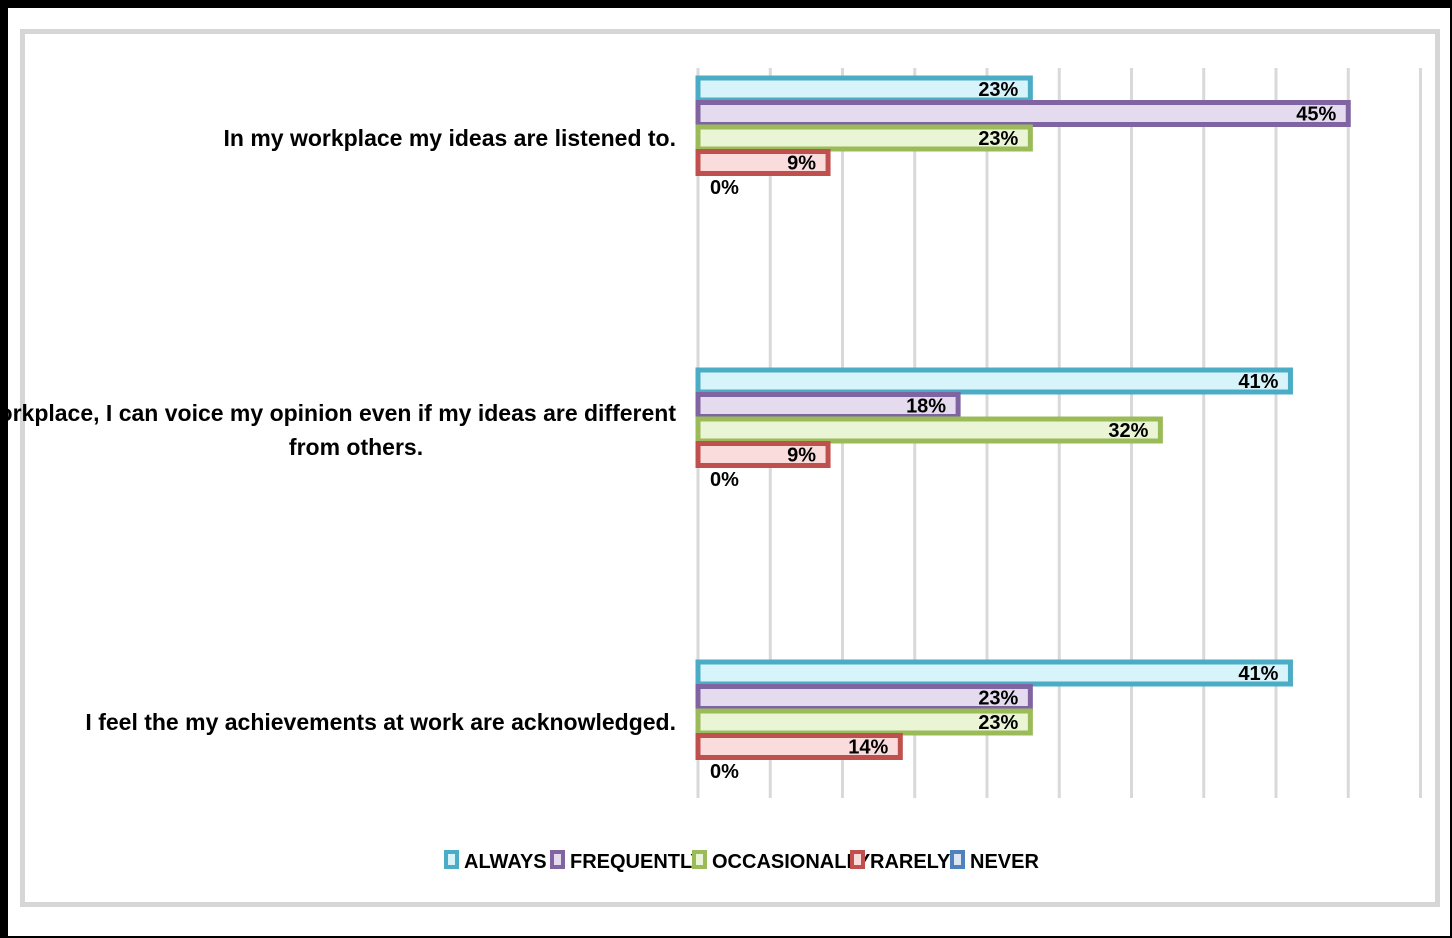  I want to click on legend-label-always: ALWAYS, so click(505, 862).